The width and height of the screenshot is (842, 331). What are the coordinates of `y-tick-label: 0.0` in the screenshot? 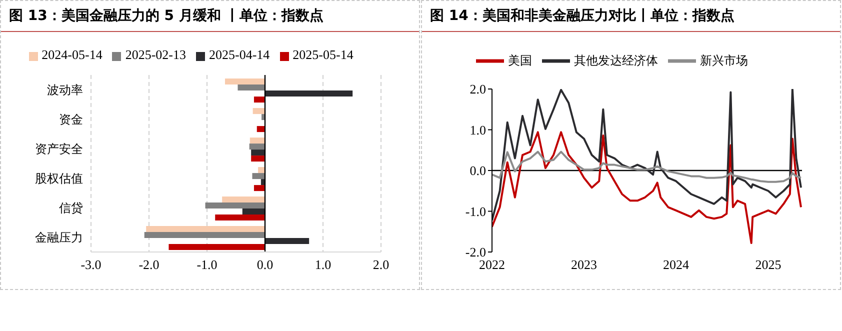 It's located at (478, 170).